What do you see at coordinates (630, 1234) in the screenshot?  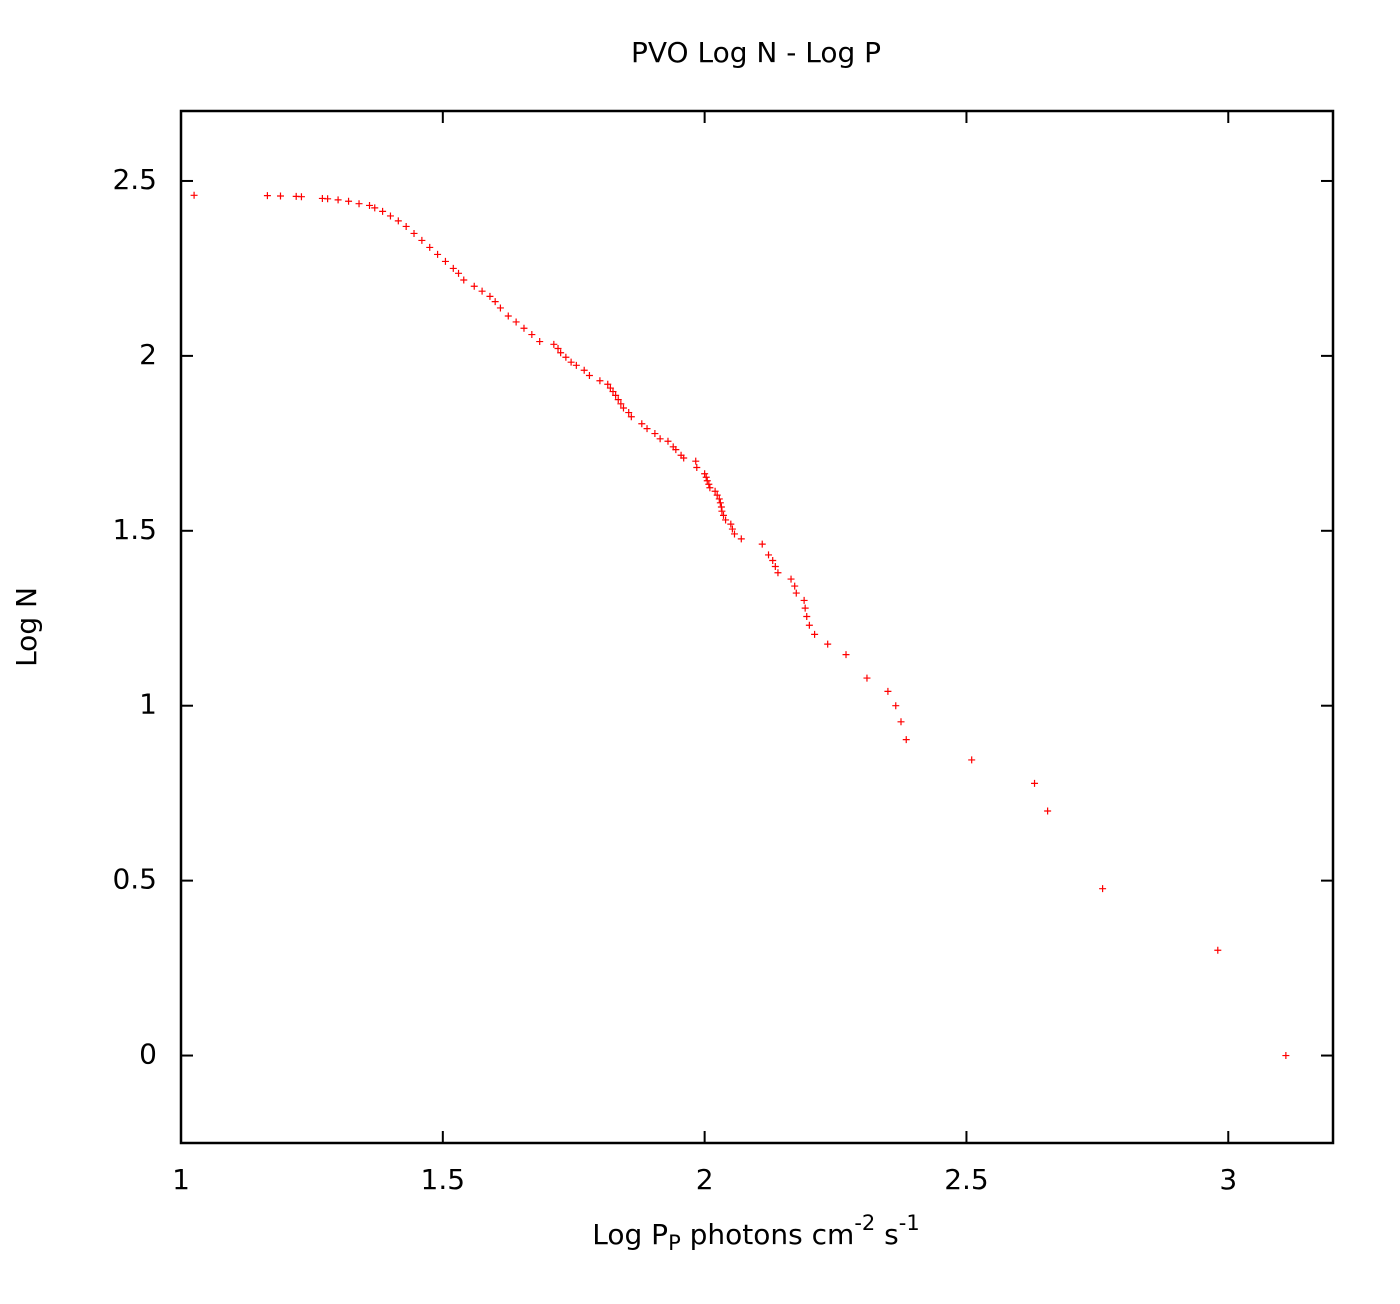 I see `x-label-part: Log P` at bounding box center [630, 1234].